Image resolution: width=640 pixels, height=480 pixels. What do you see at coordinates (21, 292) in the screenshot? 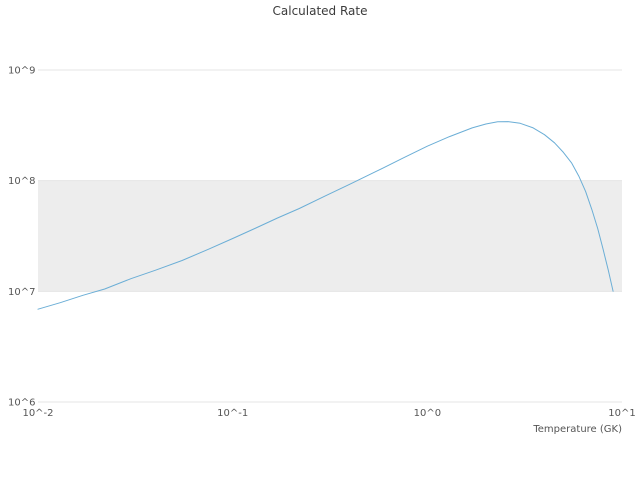
I see `y-tick-label: 10^7` at bounding box center [21, 292].